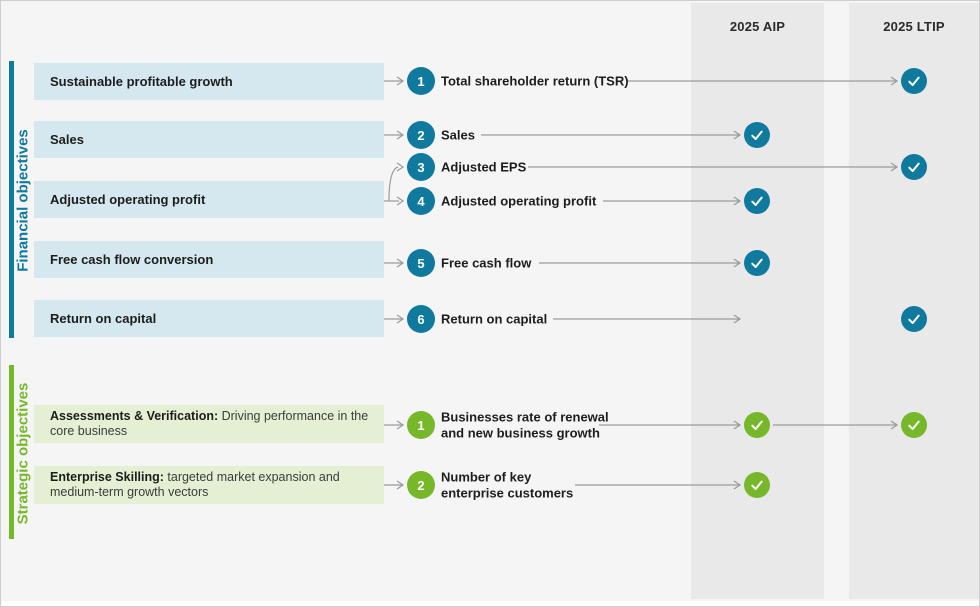 Image resolution: width=980 pixels, height=607 pixels. I want to click on financial-objective-box: Sales, so click(209, 139).